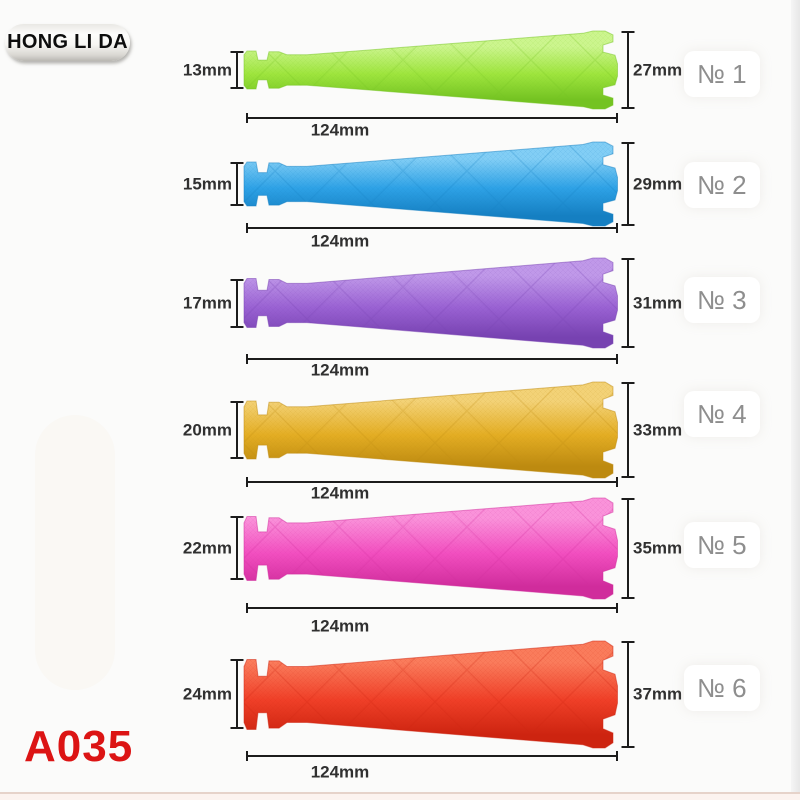 This screenshot has width=800, height=800. Describe the element at coordinates (207, 70) in the screenshot. I see `small-diameter-label: 13mm` at that location.